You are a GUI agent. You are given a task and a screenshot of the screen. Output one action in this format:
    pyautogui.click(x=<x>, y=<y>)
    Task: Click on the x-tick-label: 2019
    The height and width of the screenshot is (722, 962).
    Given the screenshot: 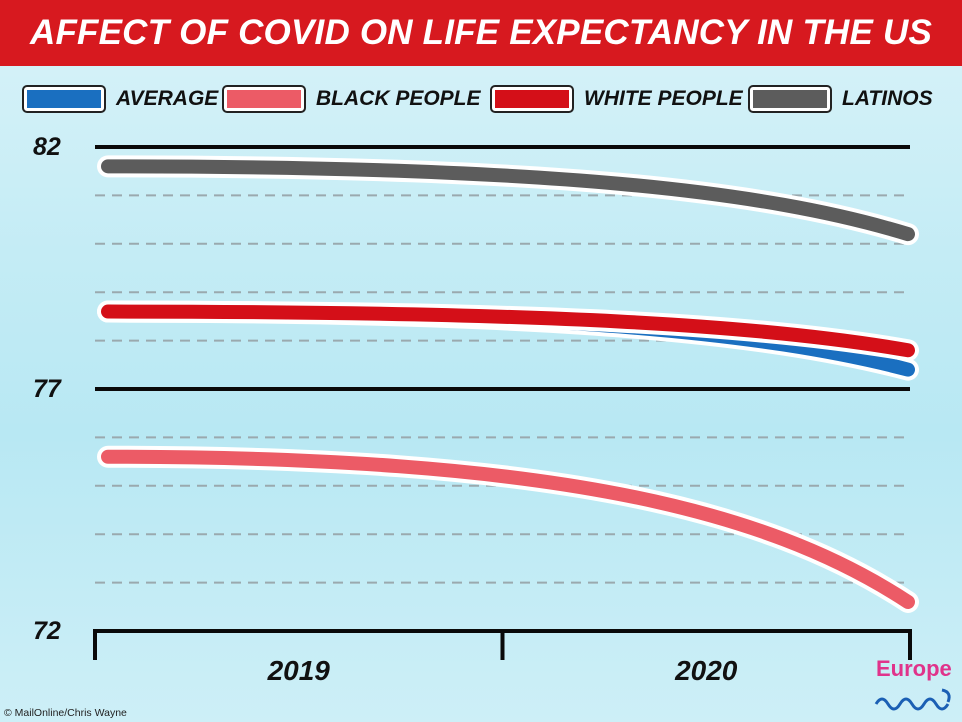 What is the action you would take?
    pyautogui.click(x=299, y=670)
    